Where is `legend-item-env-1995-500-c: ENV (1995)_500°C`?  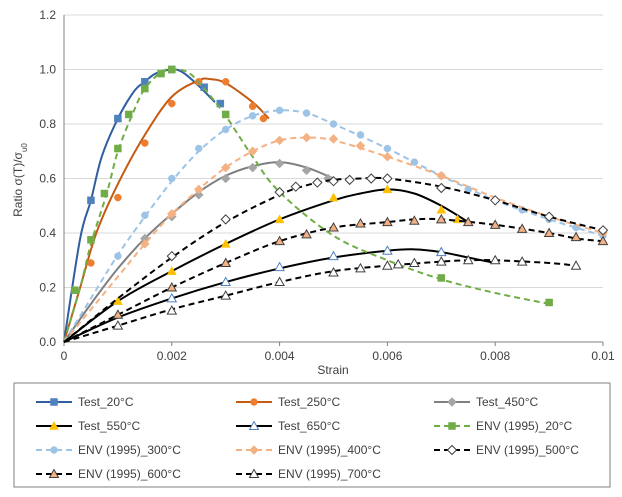
legend-item-env-1995-500-c: ENV (1995)_500°C is located at coordinates (506, 450).